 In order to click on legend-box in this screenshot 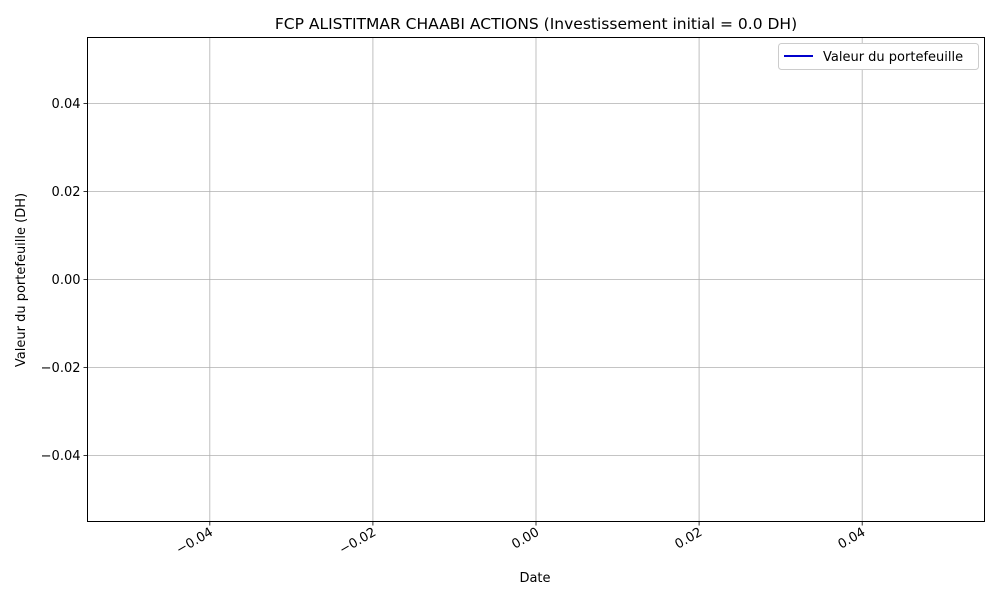, I will do `click(878, 56)`.